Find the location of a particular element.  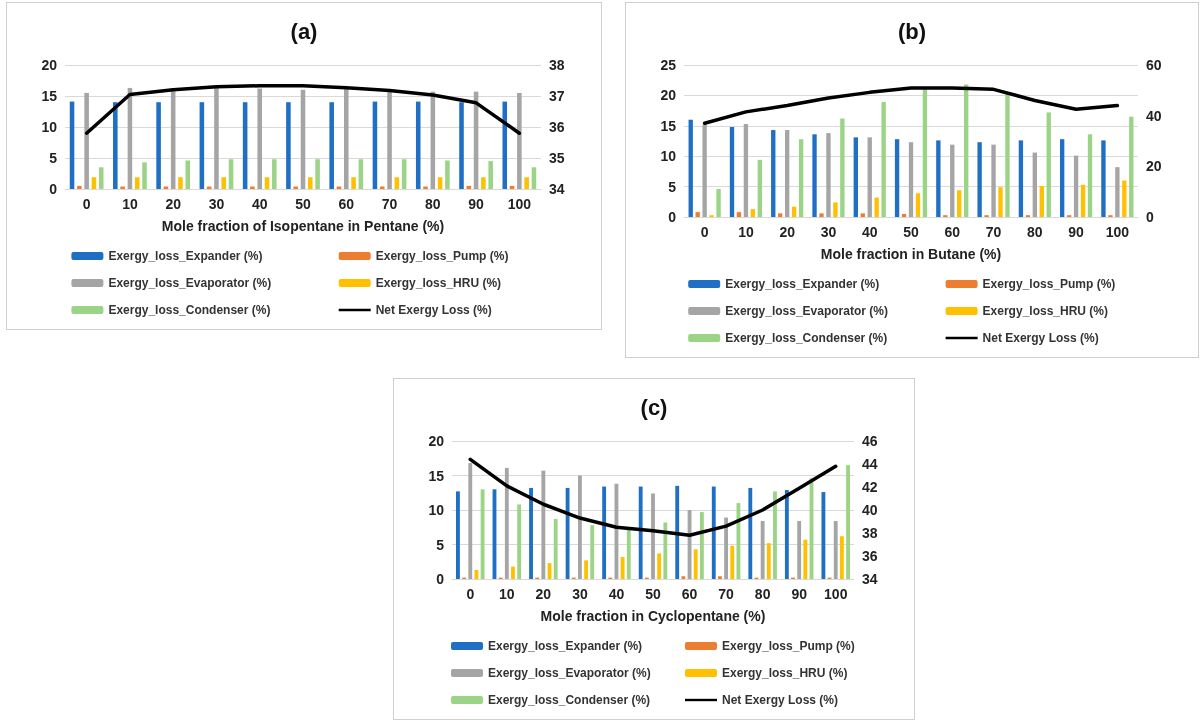

line-series is located at coordinates (653, 497).